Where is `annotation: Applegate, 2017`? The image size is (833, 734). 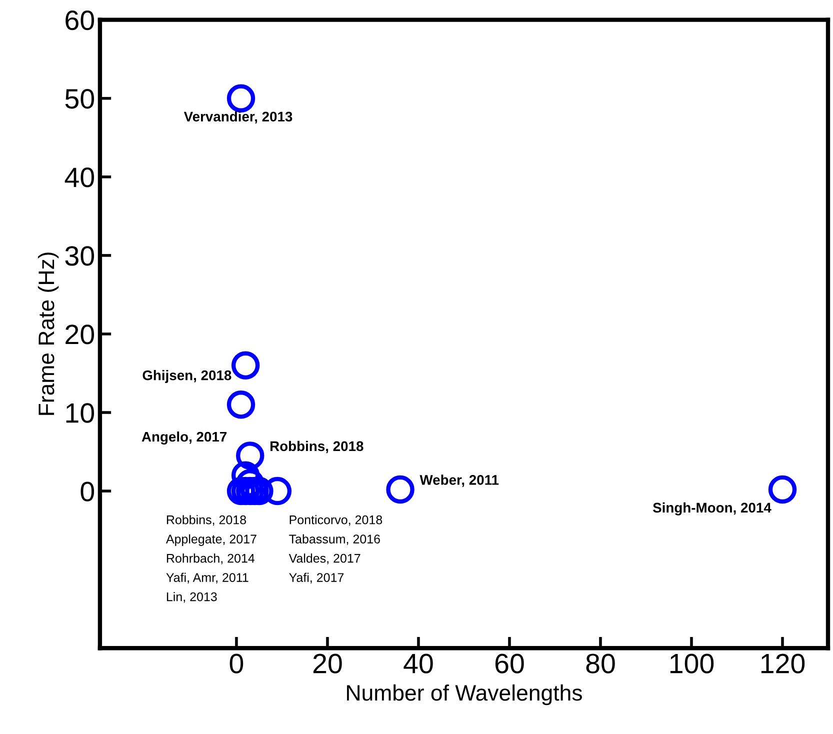 annotation: Applegate, 2017 is located at coordinates (211, 540).